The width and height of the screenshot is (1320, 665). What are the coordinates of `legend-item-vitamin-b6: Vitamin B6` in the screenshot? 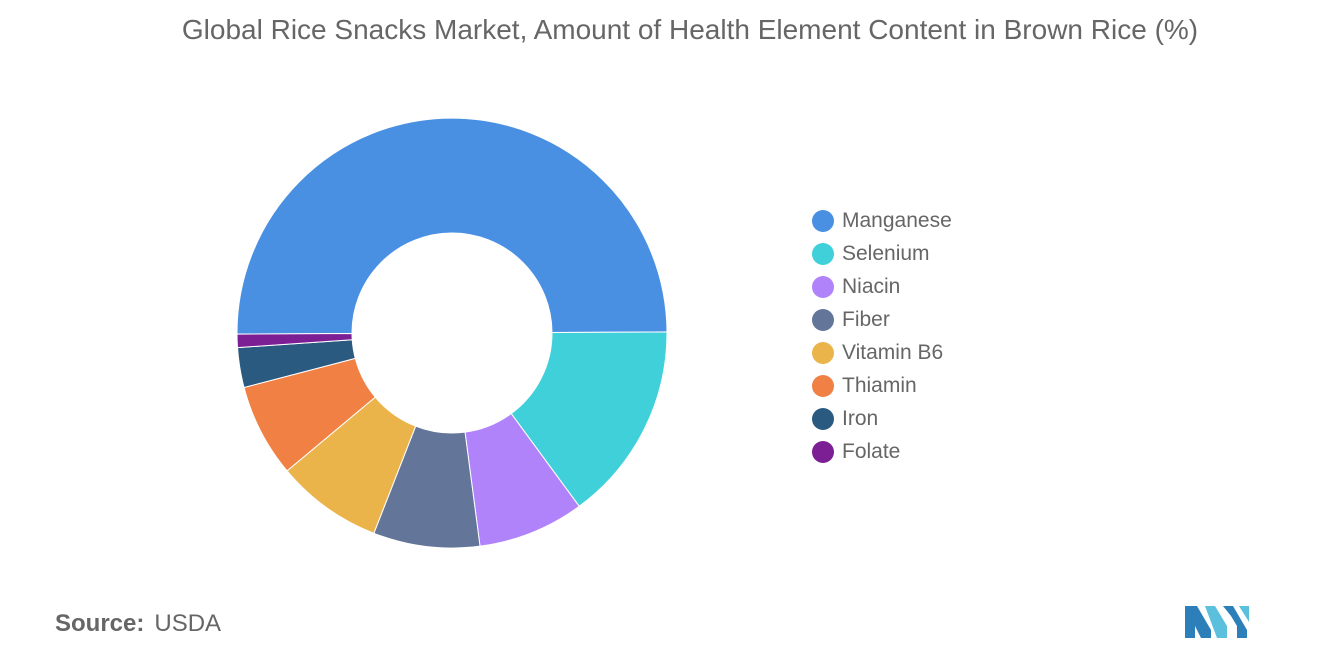 It's located at (882, 352).